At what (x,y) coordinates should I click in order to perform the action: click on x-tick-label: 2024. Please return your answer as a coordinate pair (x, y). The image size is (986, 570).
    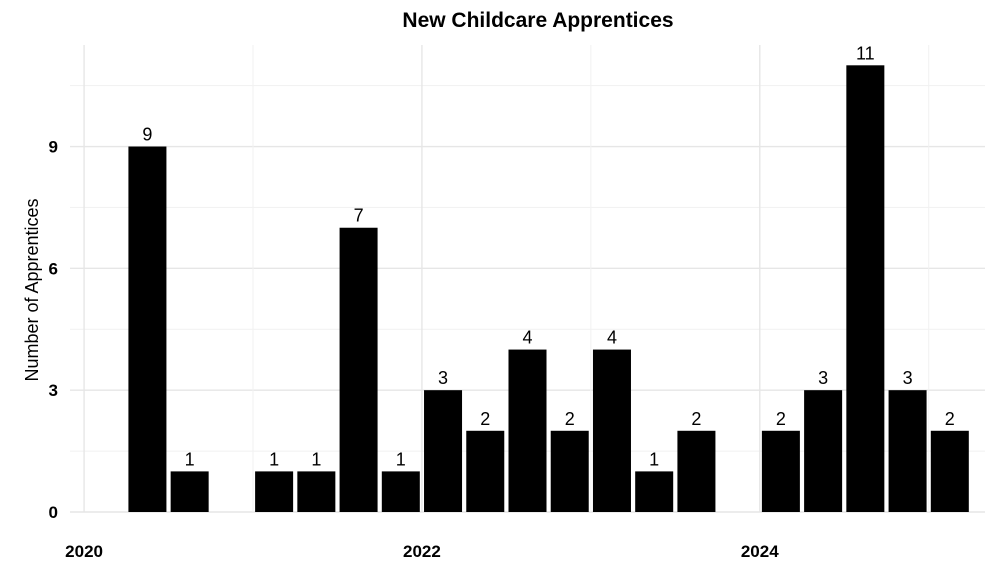
    Looking at the image, I should click on (760, 551).